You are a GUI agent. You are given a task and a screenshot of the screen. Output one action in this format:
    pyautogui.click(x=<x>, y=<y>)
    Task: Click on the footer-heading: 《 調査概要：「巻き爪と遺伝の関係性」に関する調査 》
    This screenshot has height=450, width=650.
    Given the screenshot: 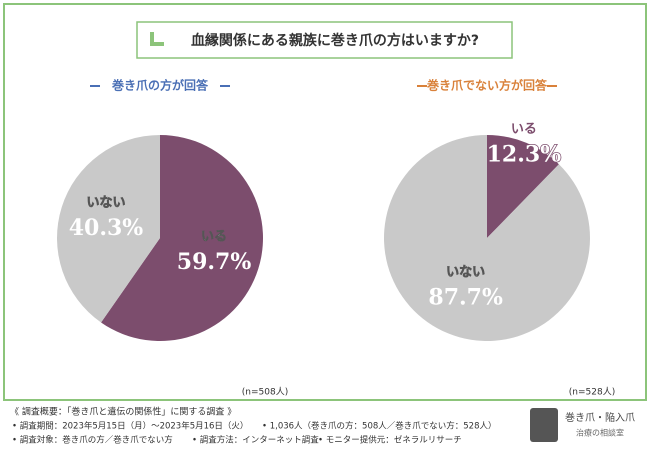 What is the action you would take?
    pyautogui.click(x=123, y=412)
    